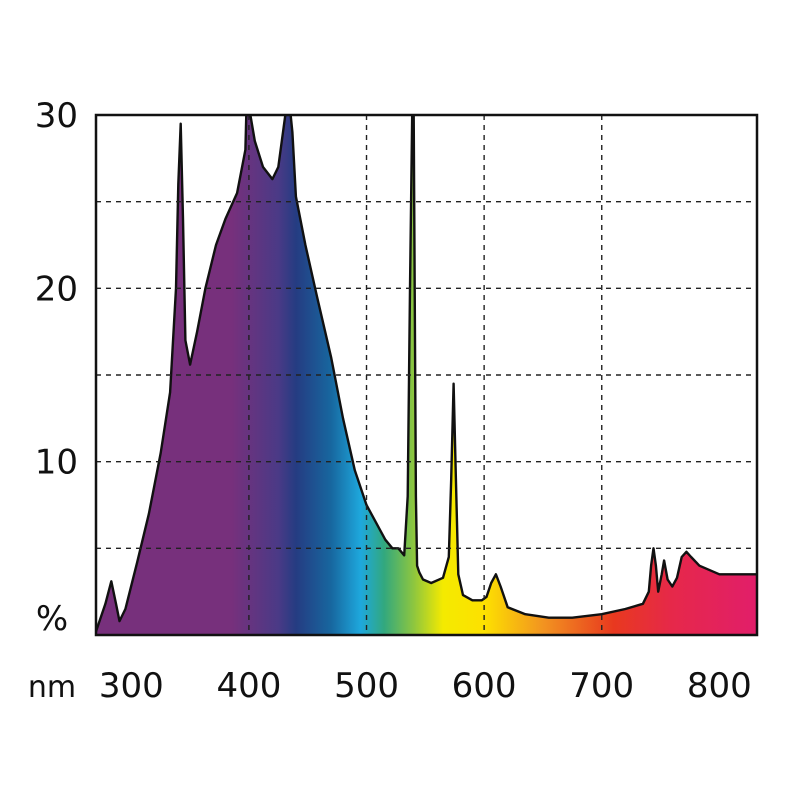 The height and width of the screenshot is (800, 800). What do you see at coordinates (484, 686) in the screenshot?
I see `x-tick-label: 600` at bounding box center [484, 686].